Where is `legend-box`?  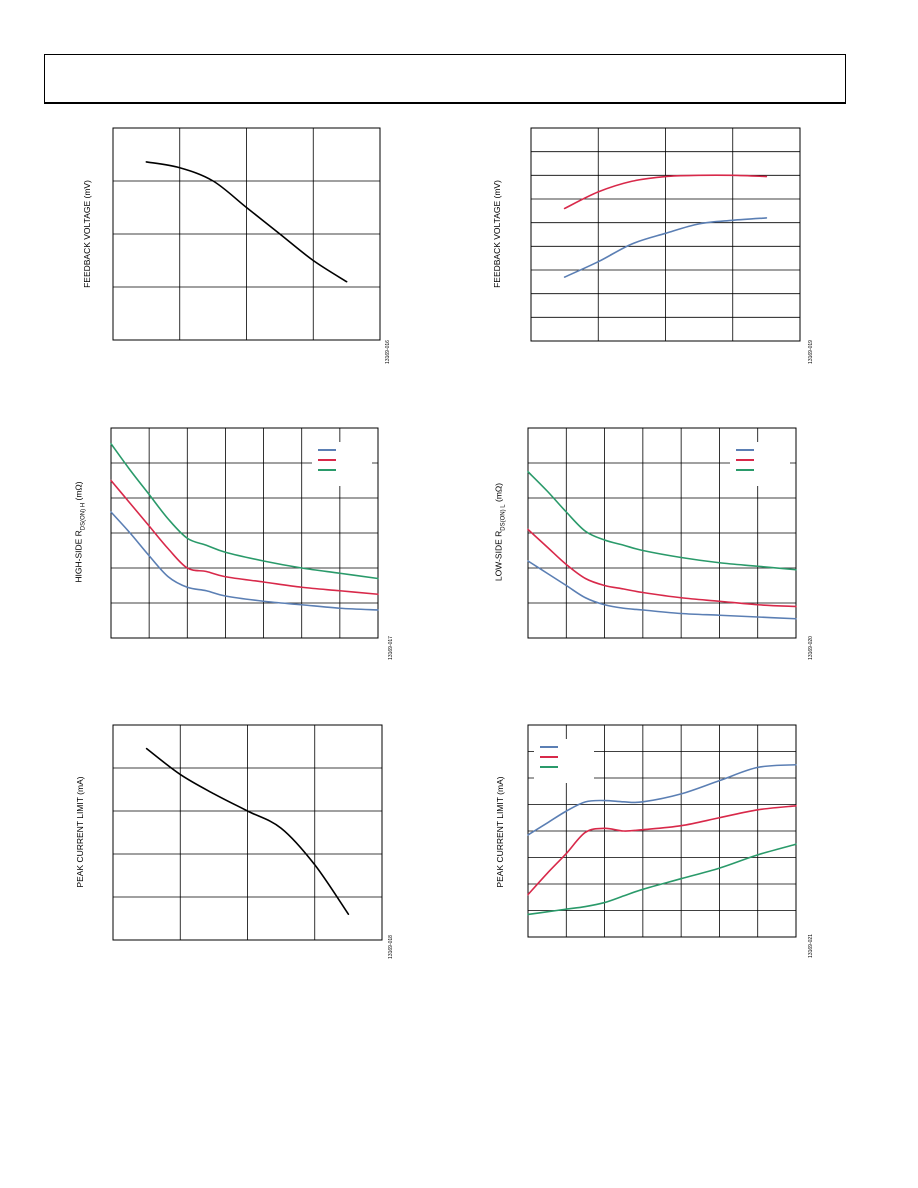
legend-box is located at coordinates (564, 761).